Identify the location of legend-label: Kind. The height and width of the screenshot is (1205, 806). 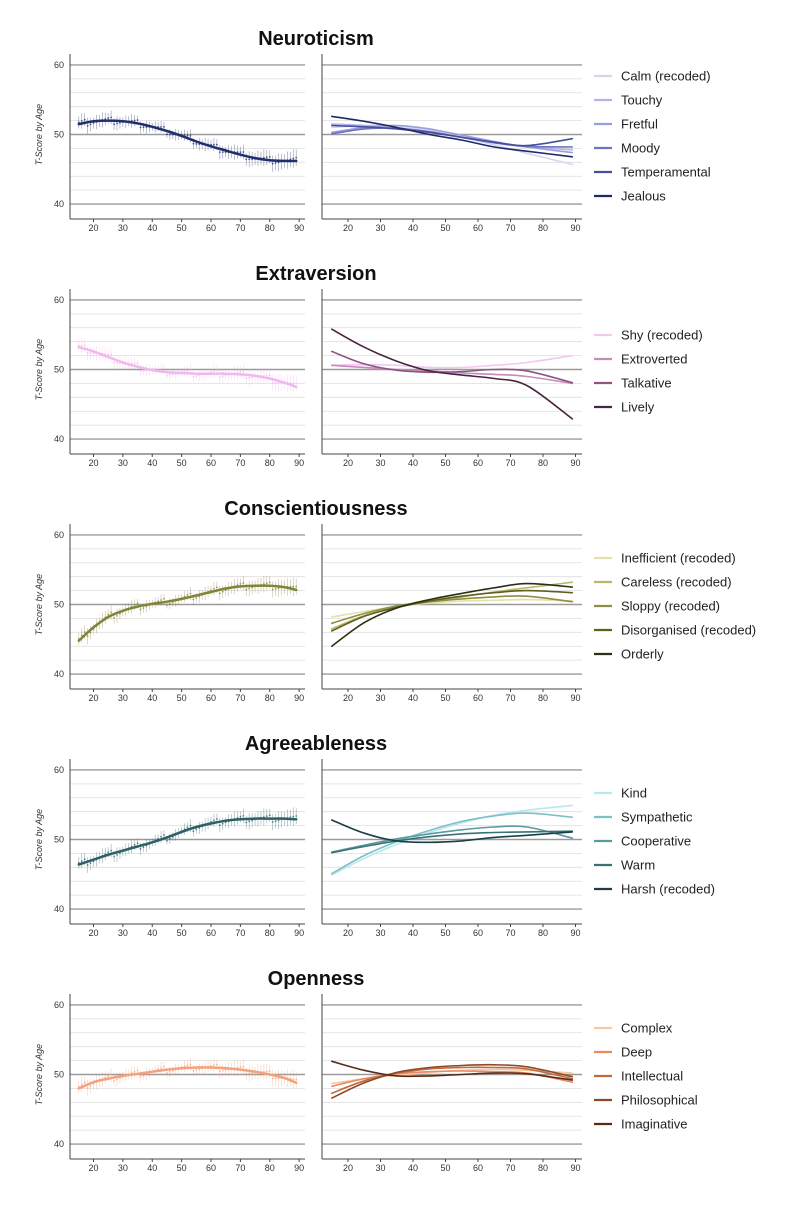
(634, 793).